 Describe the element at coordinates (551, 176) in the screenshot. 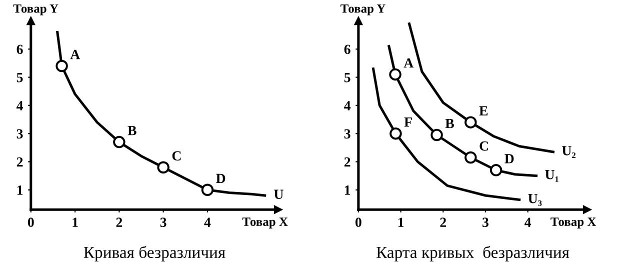

I see `series-label: U₁` at that location.